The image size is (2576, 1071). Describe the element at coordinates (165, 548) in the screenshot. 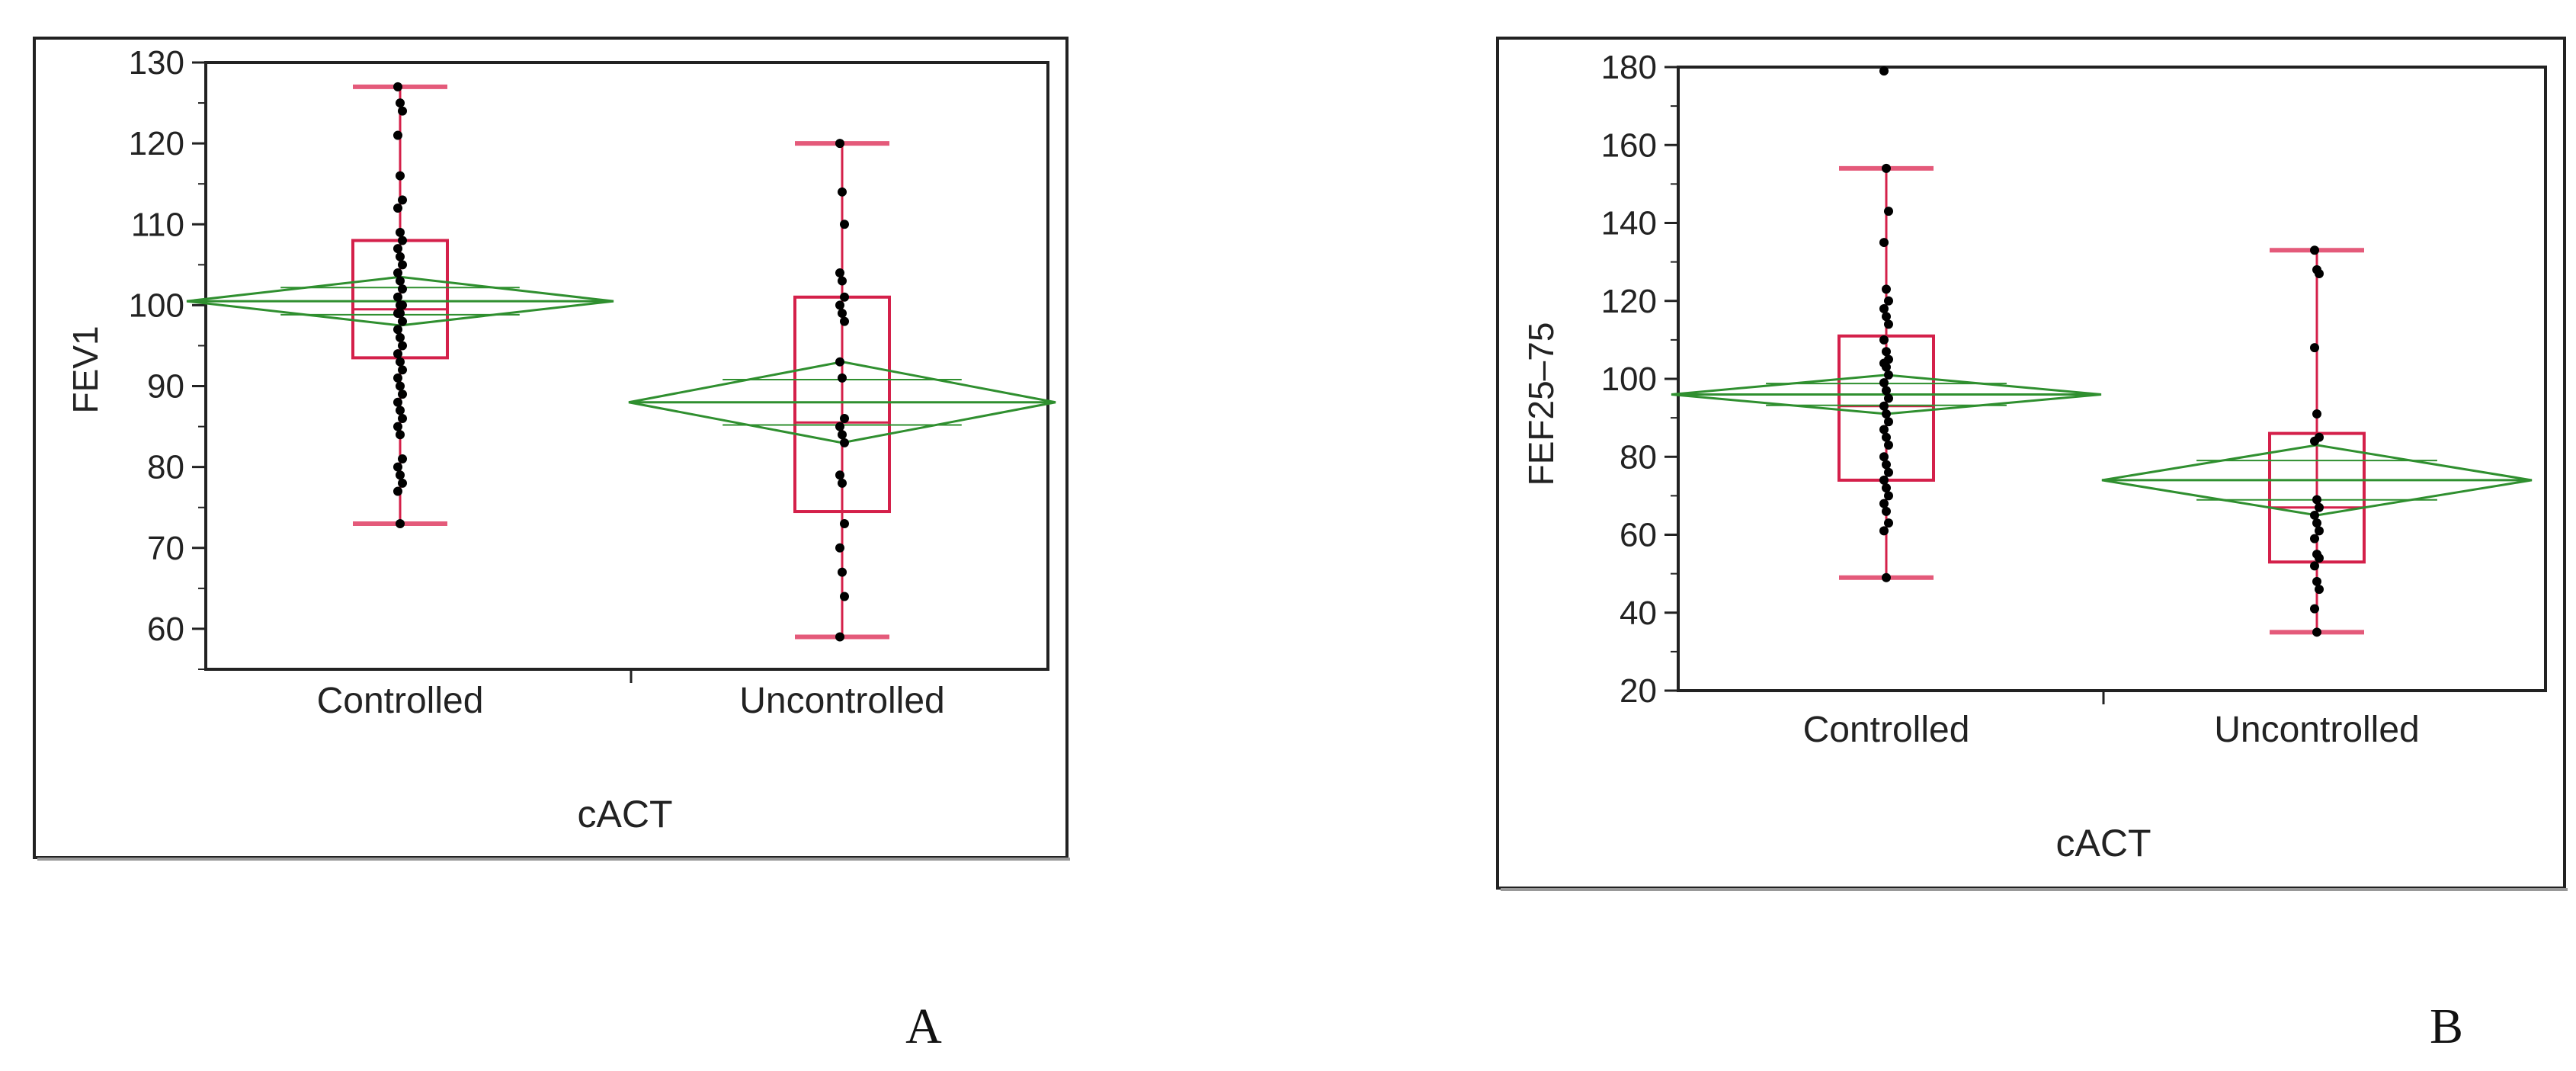

I see `panel-a-ytick-label: 70` at that location.